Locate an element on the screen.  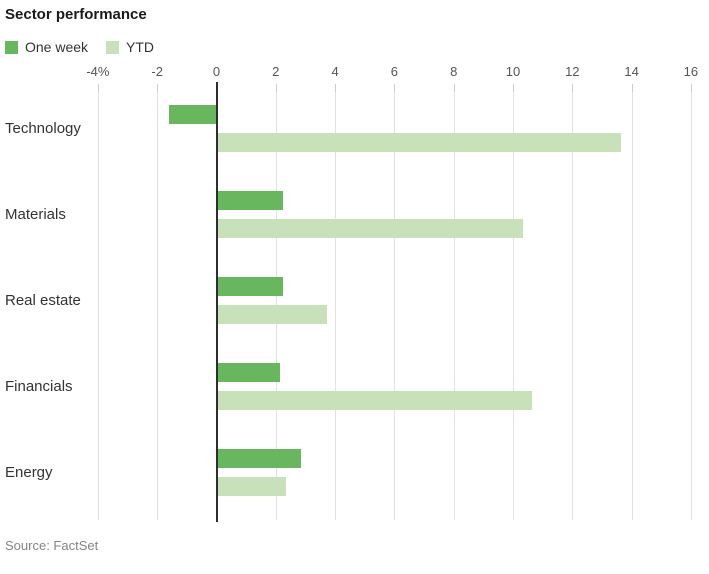
x-tick-label-10: 10 is located at coordinates (513, 71).